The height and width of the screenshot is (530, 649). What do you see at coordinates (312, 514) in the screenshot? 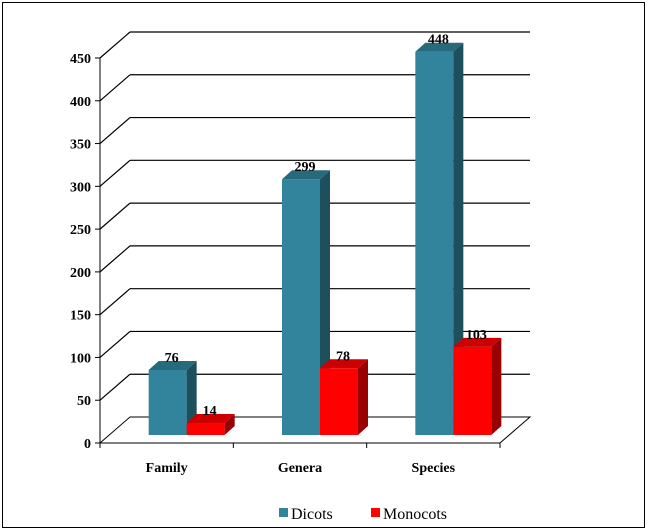
I see `legend-label-dicots: Dicots` at bounding box center [312, 514].